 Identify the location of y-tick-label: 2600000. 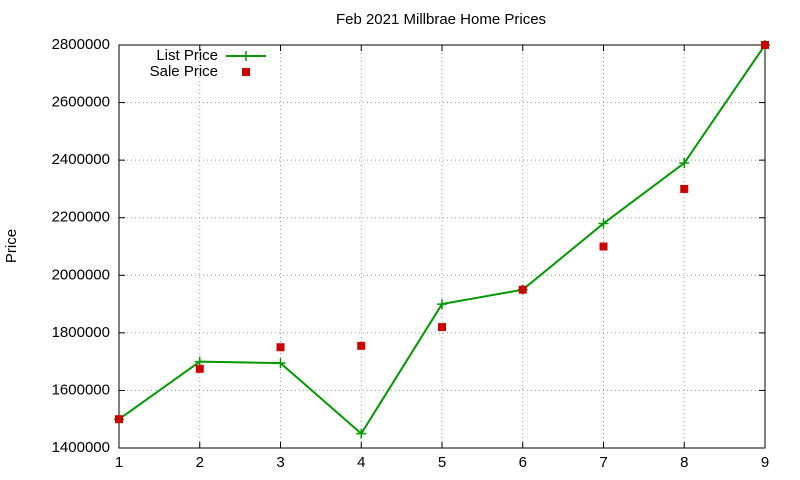
(81, 102).